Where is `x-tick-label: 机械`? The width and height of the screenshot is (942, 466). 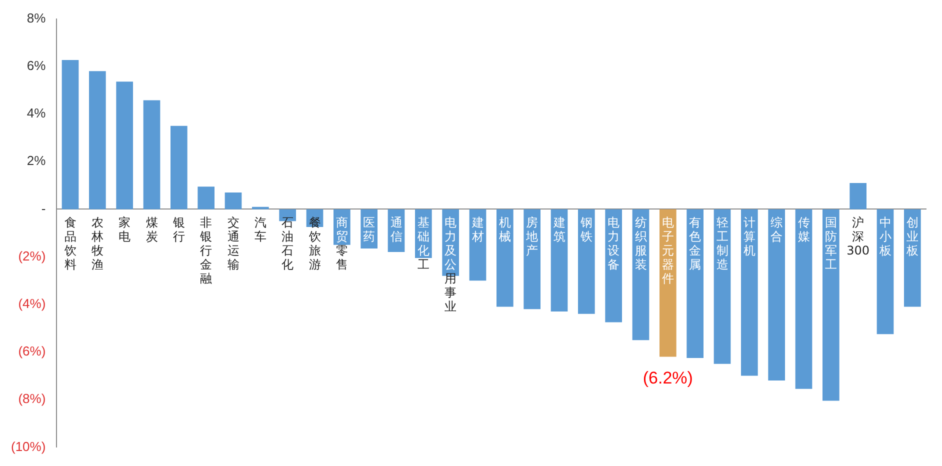 x-tick-label: 机械 is located at coordinates (504, 229).